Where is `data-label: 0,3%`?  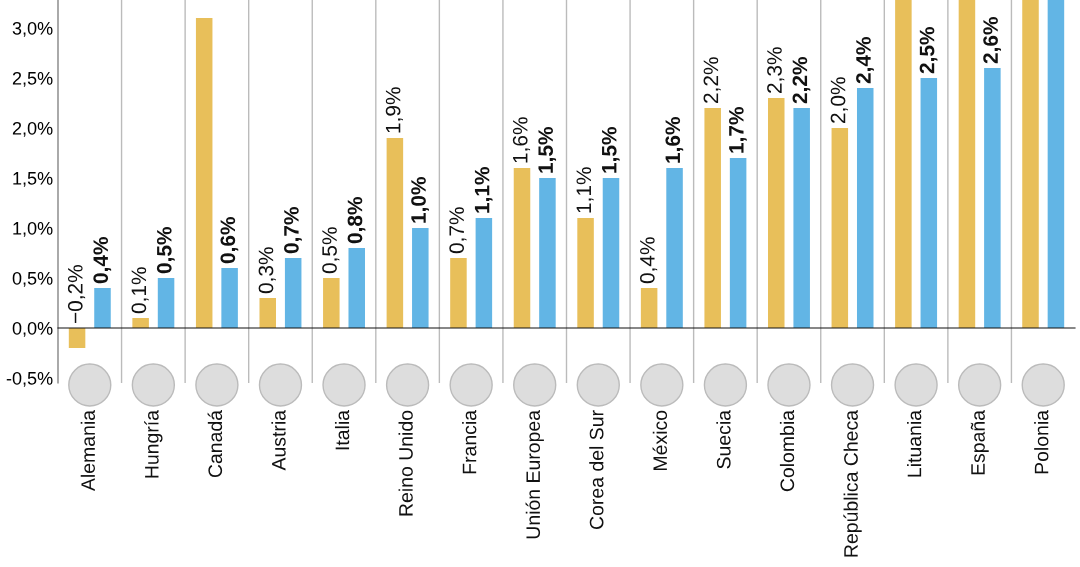
data-label: 0,3% is located at coordinates (267, 270).